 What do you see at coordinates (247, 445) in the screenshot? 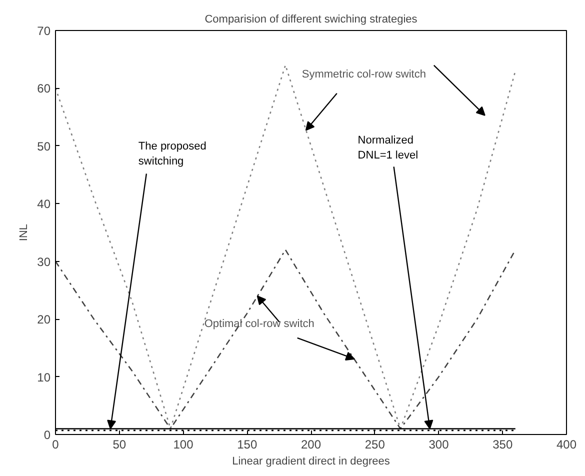
I see `x-tick-label: 150` at bounding box center [247, 445].